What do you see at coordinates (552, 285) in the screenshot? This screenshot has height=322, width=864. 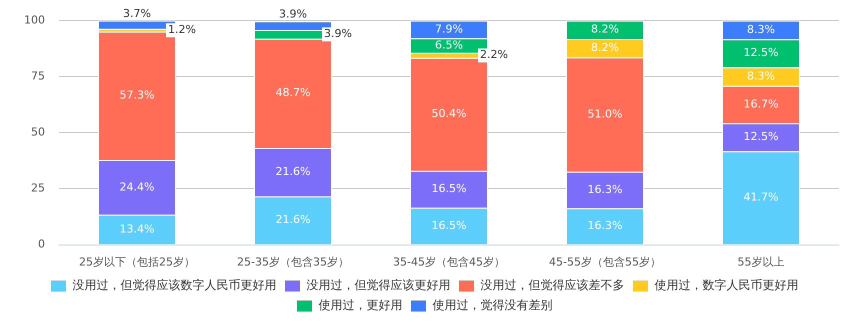 I see `legend-label: 没用过，但觉得应该差不多` at bounding box center [552, 285].